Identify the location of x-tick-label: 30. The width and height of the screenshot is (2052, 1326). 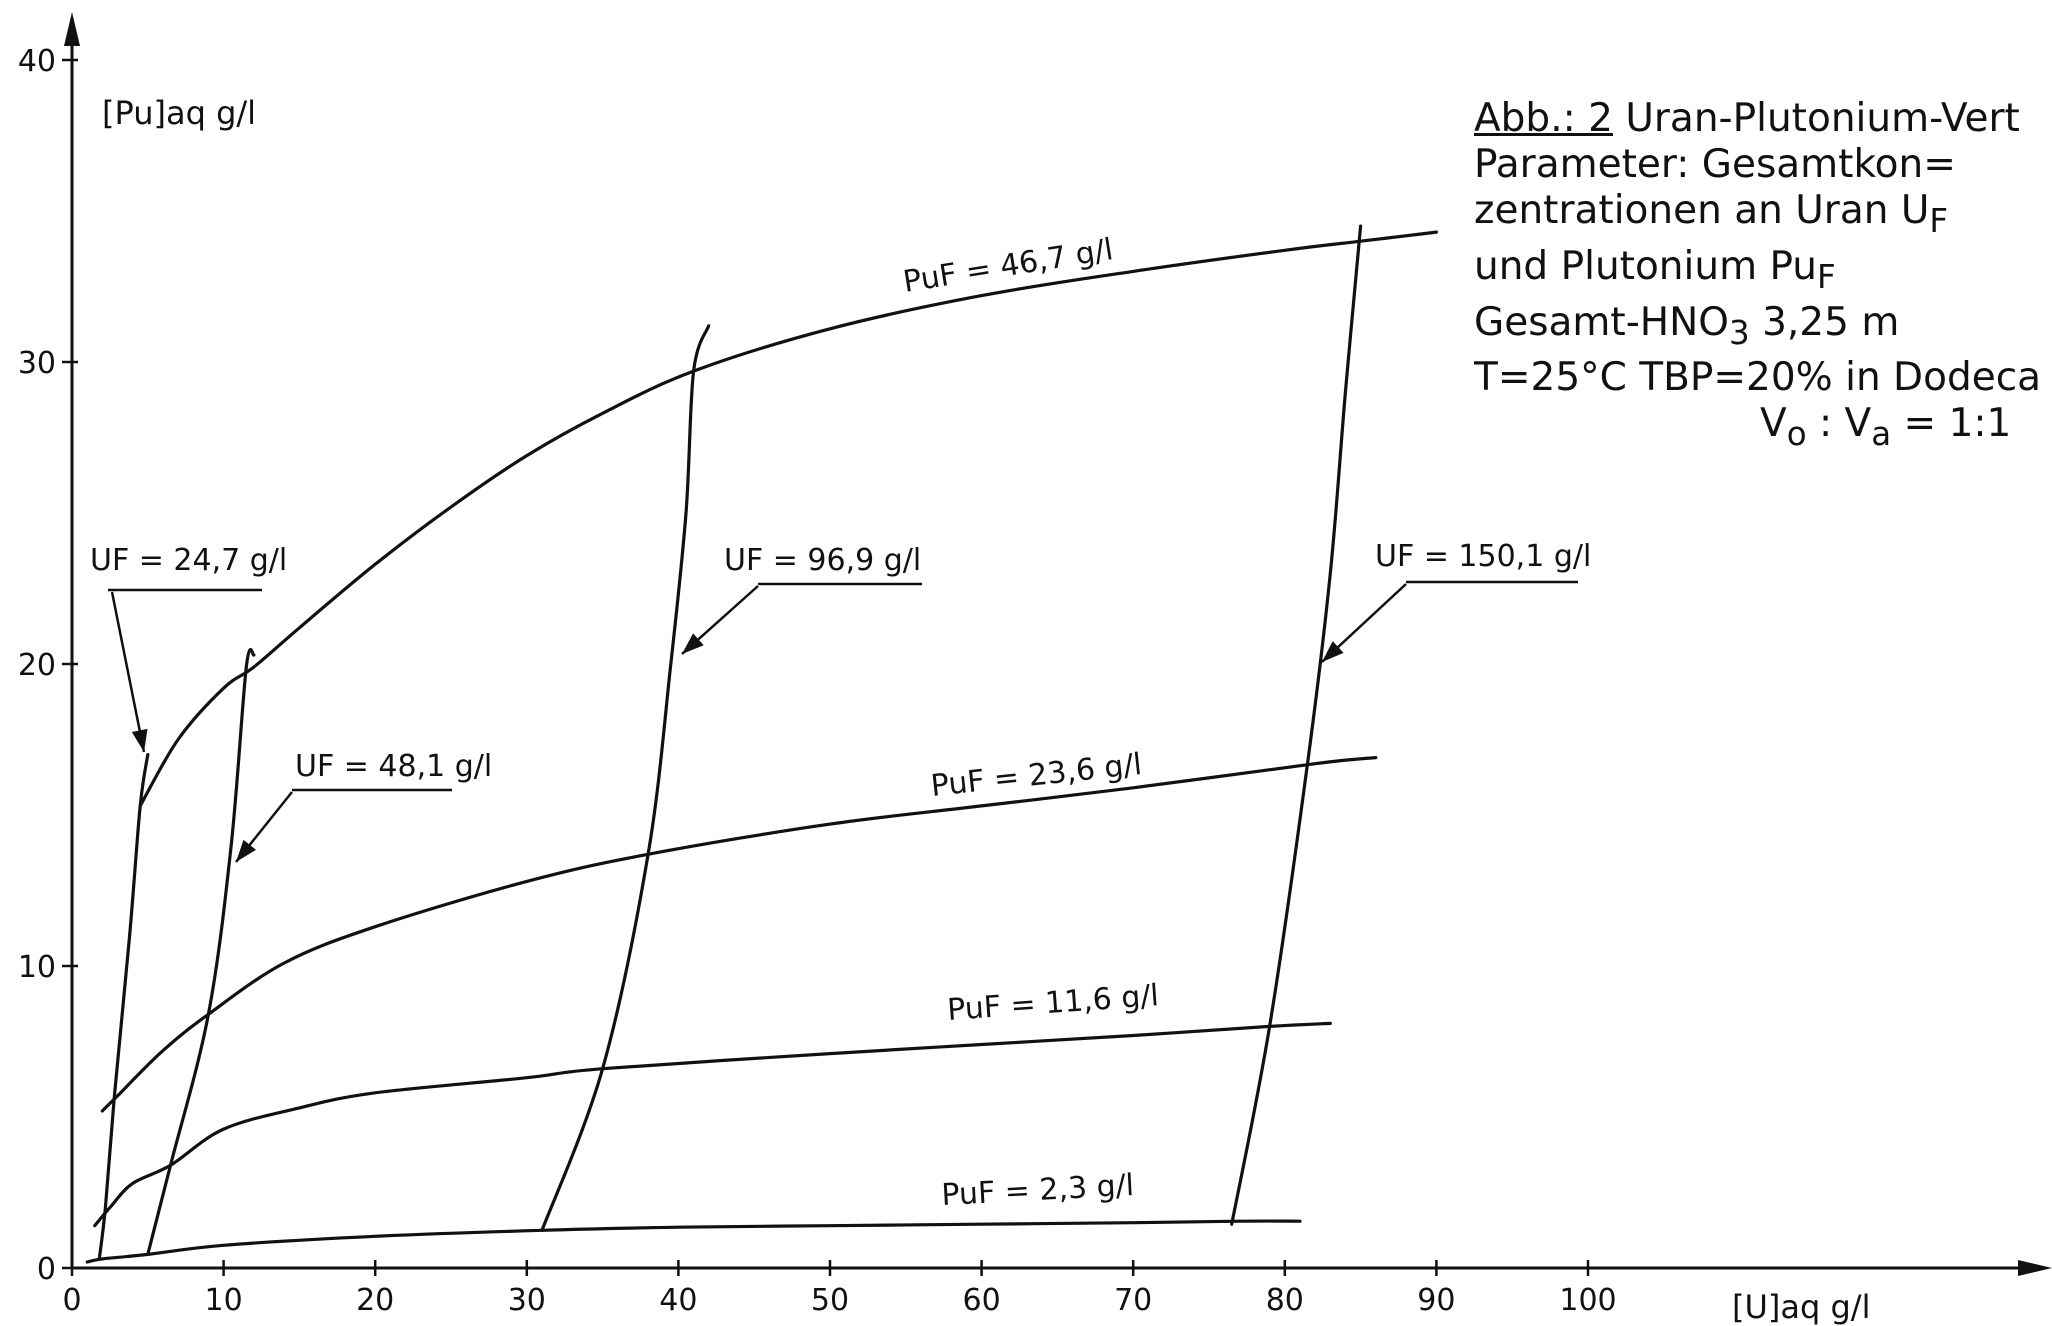
(527, 1300).